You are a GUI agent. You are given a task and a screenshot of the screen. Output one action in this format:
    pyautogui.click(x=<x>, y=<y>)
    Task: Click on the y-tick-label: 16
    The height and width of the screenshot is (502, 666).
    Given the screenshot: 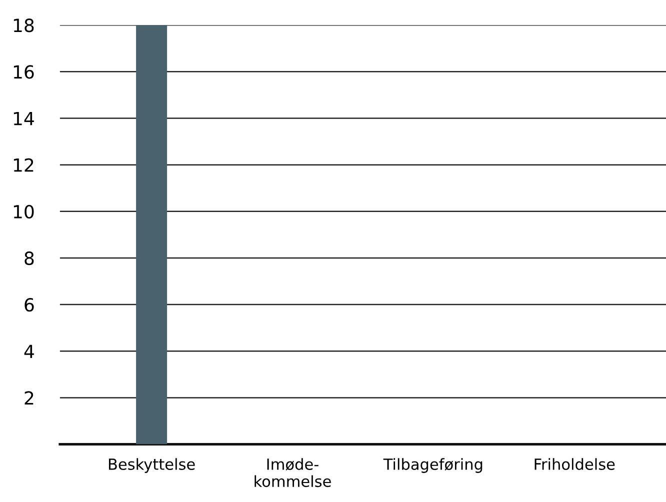 What is the action you would take?
    pyautogui.click(x=24, y=72)
    